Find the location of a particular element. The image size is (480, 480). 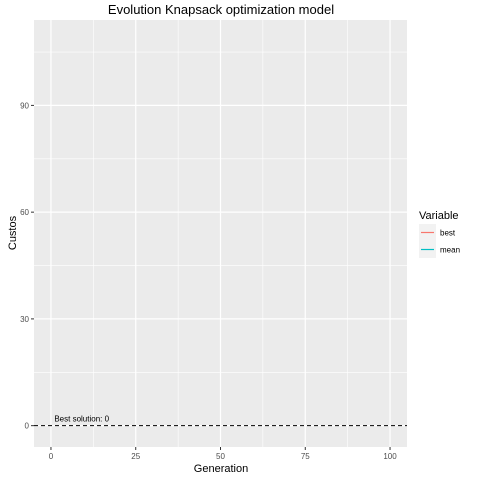

legend: Variable best mean is located at coordinates (439, 234).